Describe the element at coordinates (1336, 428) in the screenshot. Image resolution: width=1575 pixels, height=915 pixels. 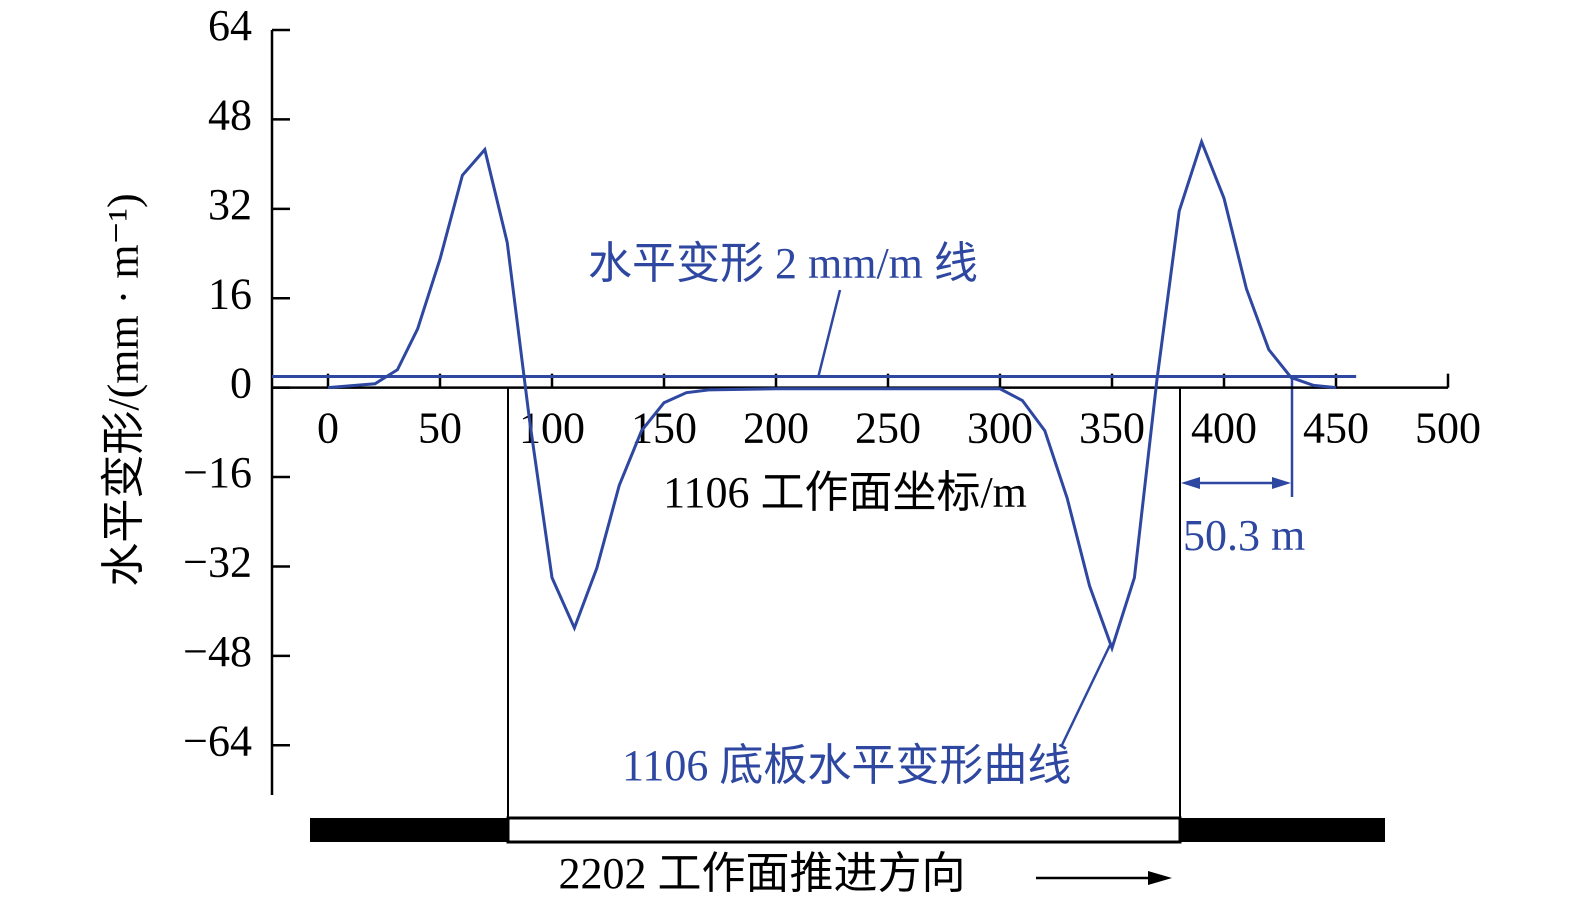
I see `x-tick-label: 450` at that location.